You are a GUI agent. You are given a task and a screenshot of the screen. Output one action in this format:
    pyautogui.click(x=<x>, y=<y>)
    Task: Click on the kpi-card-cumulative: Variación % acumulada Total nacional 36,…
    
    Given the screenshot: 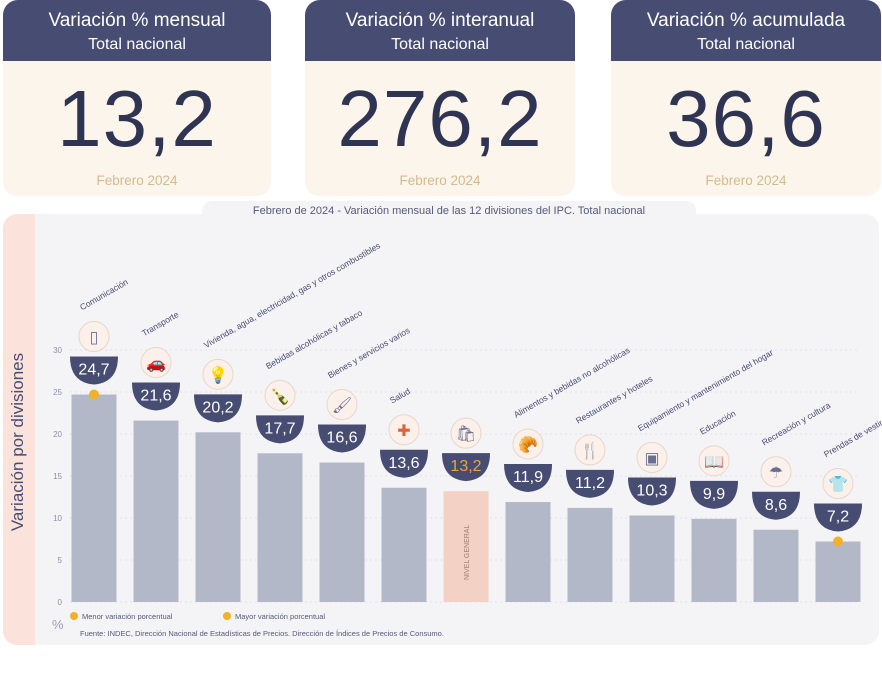 What is the action you would take?
    pyautogui.click(x=746, y=98)
    